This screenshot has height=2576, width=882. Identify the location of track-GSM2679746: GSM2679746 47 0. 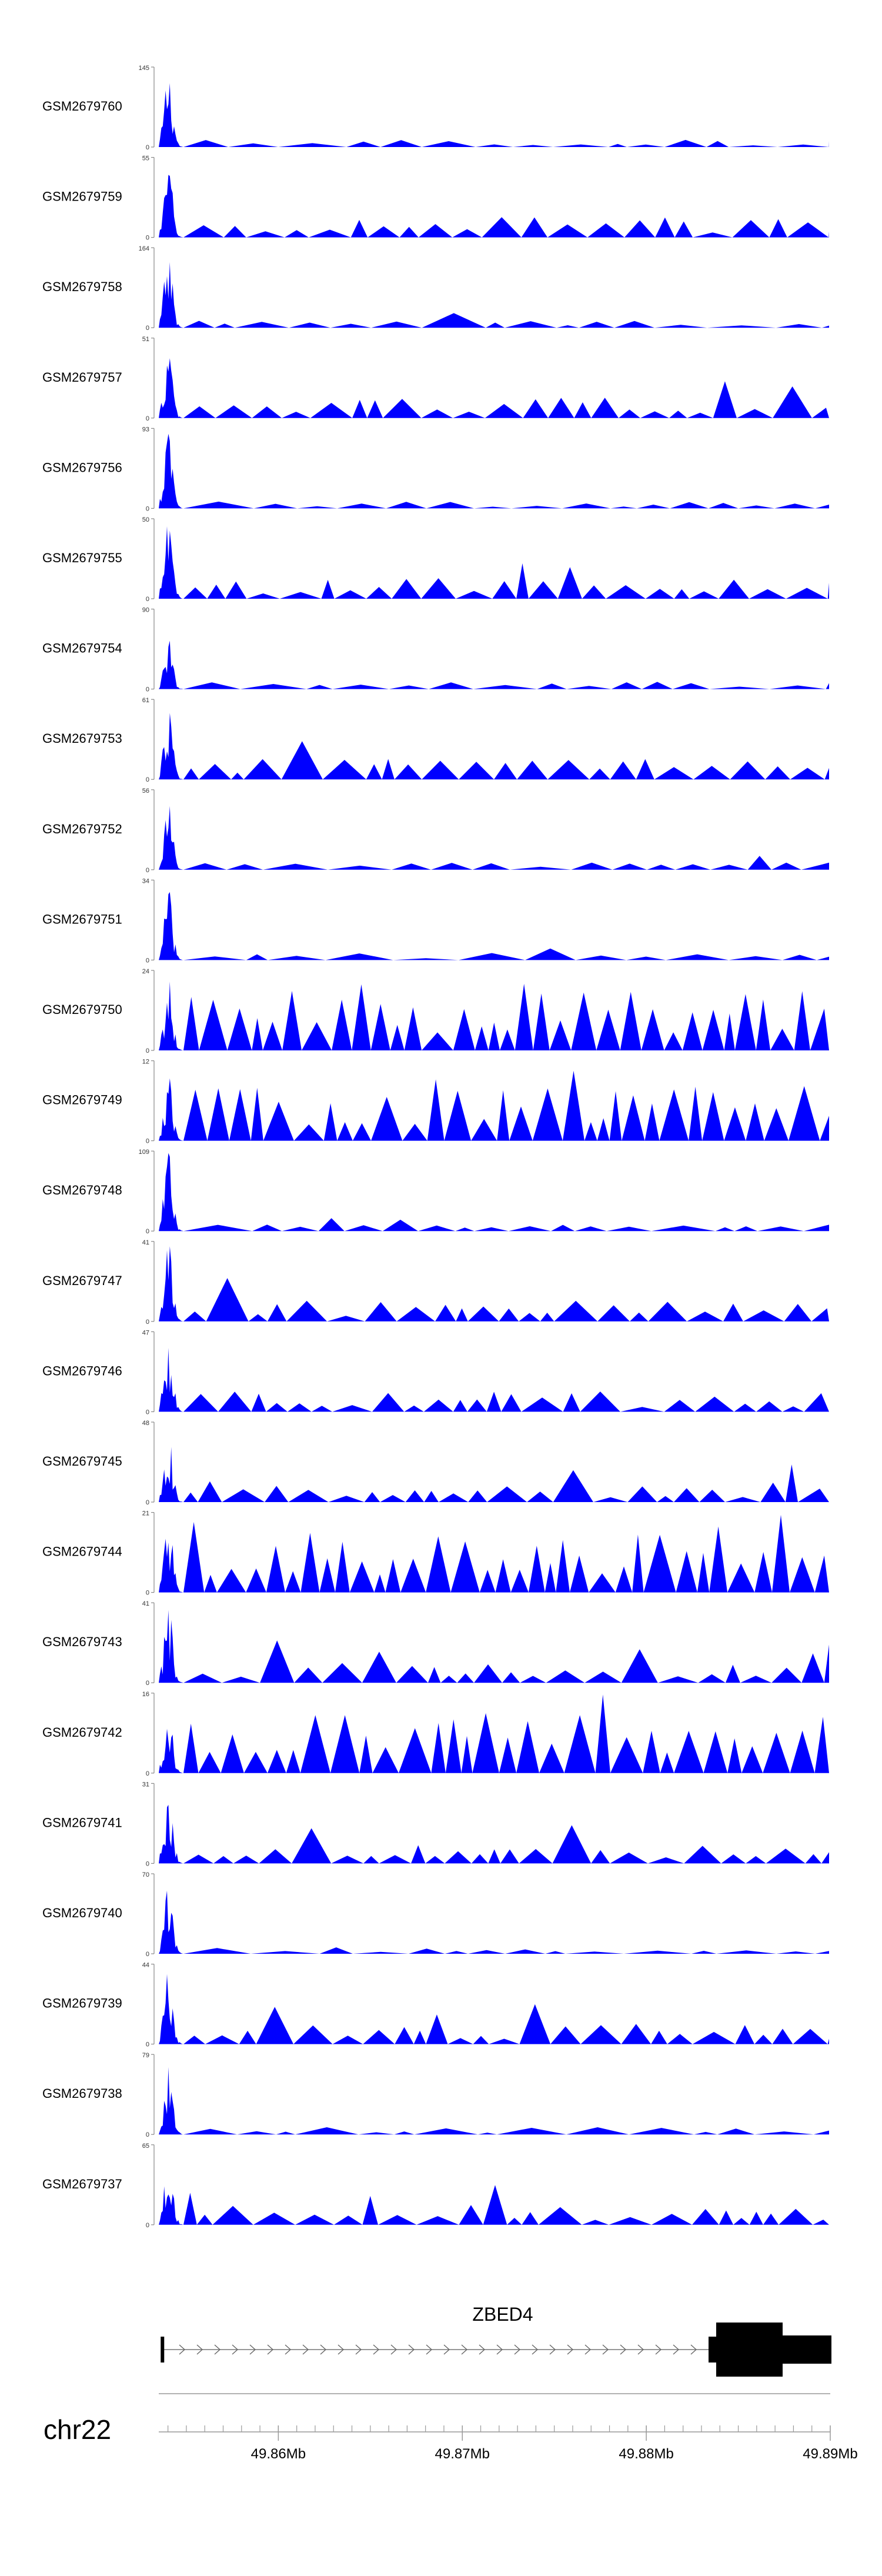
(435, 1372).